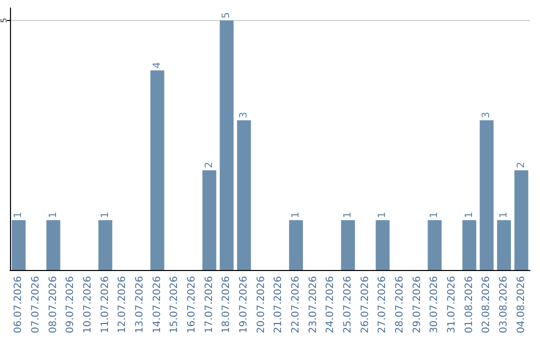 Image resolution: width=540 pixels, height=340 pixels. What do you see at coordinates (452, 305) in the screenshot?
I see `x-tick-label: 31.07.2026` at bounding box center [452, 305].